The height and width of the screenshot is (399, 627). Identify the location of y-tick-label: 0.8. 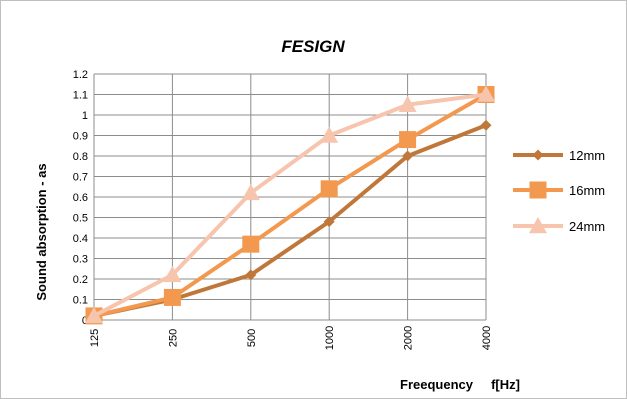
(80, 157).